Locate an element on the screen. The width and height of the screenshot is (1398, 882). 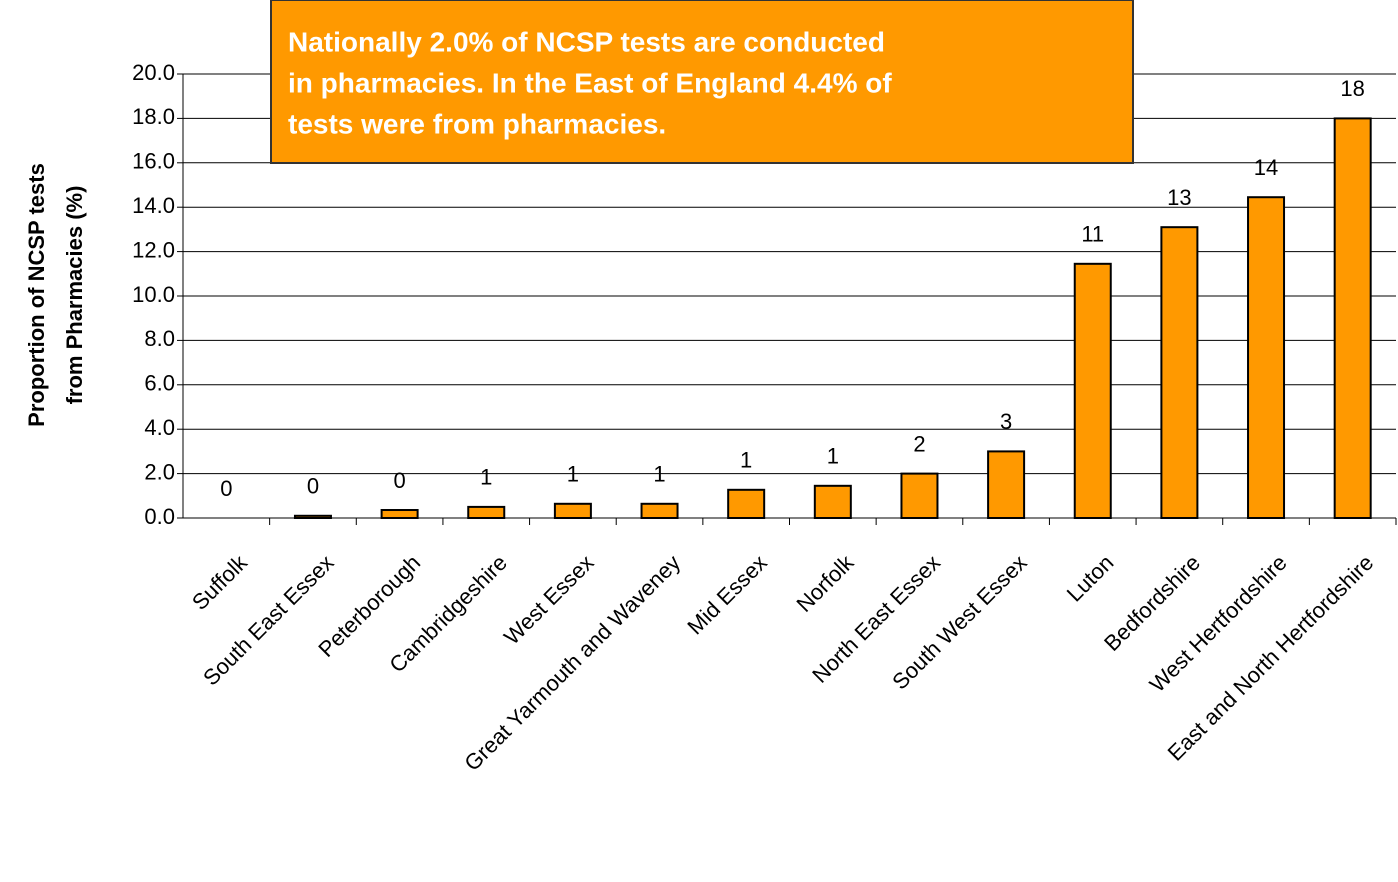
y-tick-label: 16.0 is located at coordinates (153, 161).